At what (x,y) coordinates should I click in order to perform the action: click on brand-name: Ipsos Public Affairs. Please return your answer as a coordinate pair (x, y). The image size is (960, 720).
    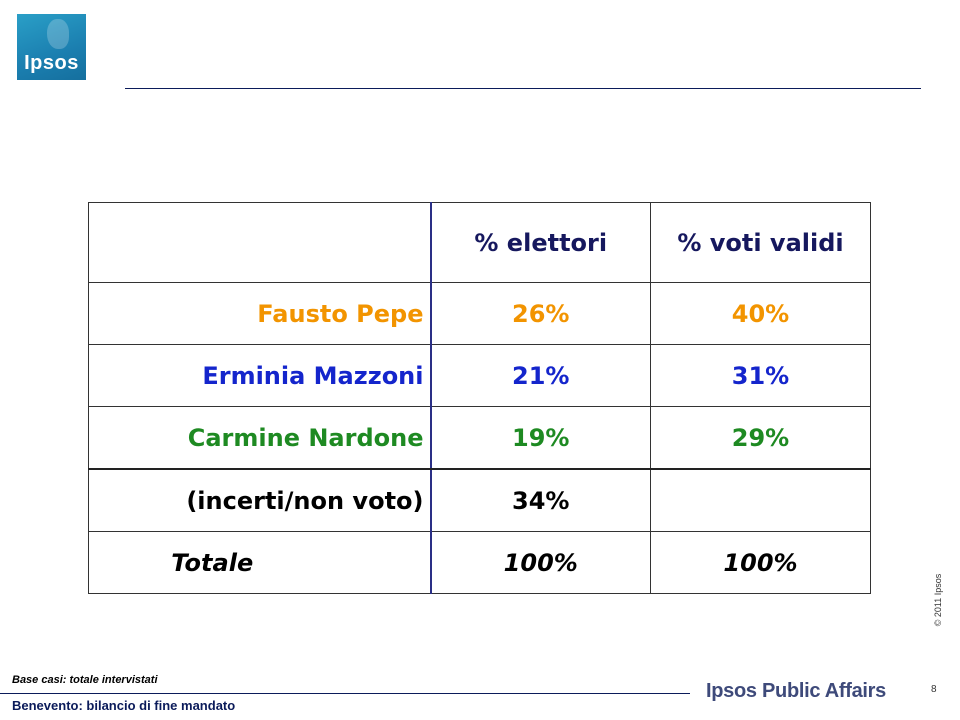
    Looking at the image, I should click on (796, 691).